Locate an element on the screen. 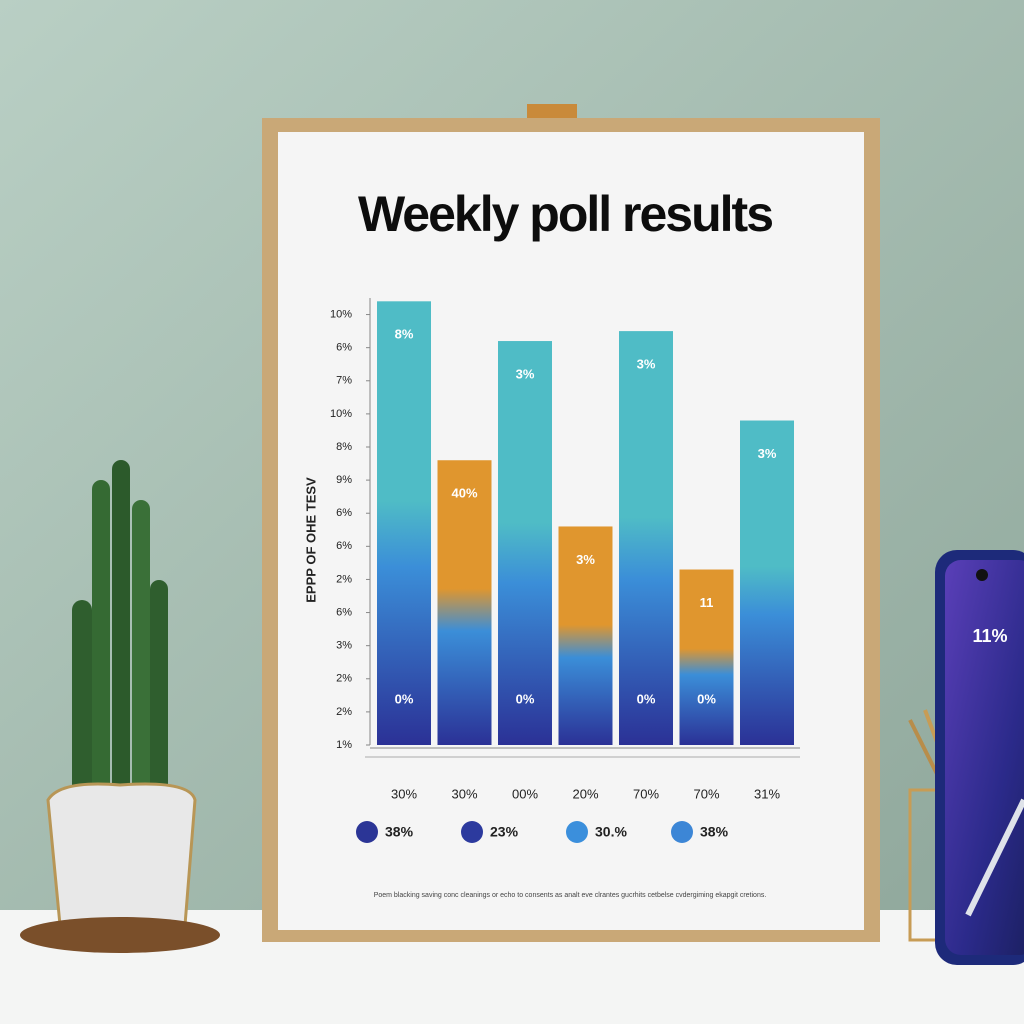 Image resolution: width=1024 pixels, height=1029 pixels. x-tick-label: 00% is located at coordinates (525, 793).